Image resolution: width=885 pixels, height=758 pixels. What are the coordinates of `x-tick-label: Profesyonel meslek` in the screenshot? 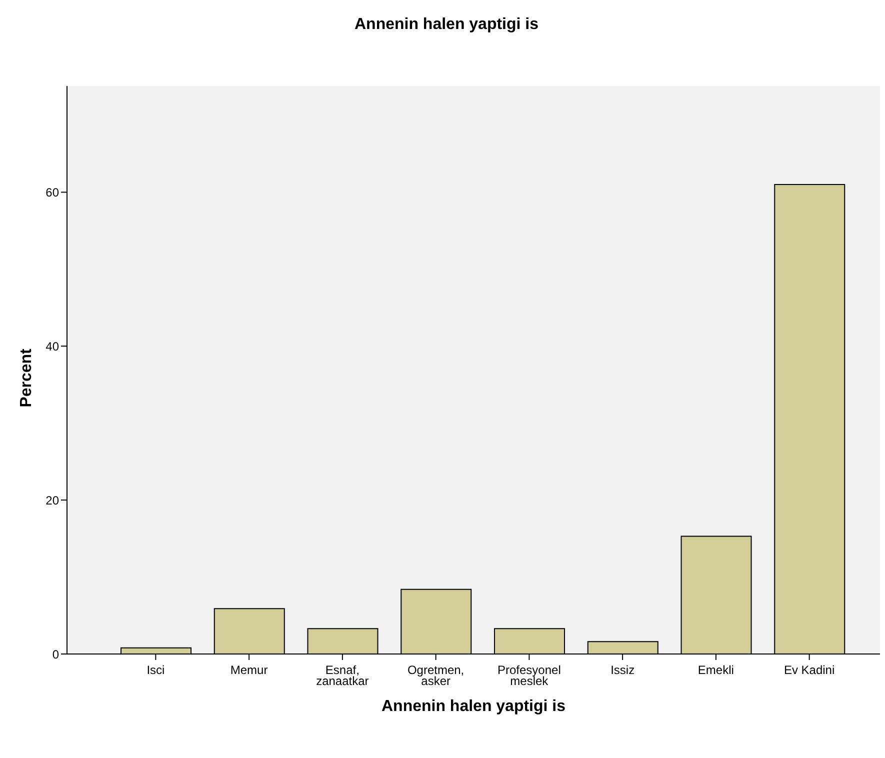 It's located at (529, 675).